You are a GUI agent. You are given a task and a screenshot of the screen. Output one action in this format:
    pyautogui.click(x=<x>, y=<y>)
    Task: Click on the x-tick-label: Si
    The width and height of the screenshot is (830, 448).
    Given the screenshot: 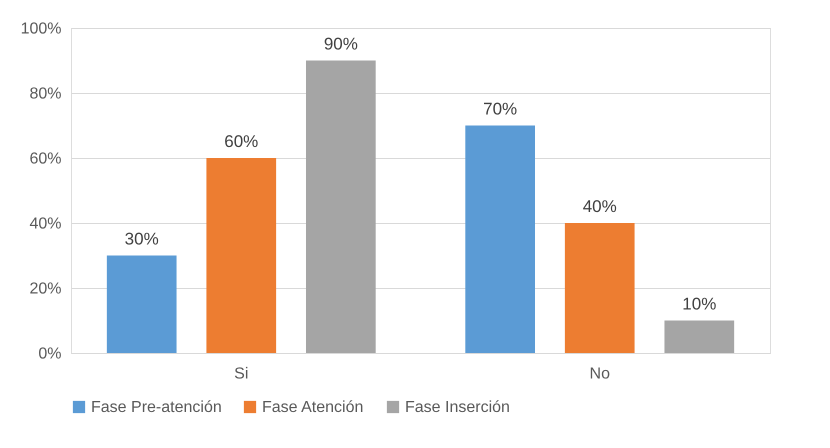 What is the action you would take?
    pyautogui.click(x=241, y=374)
    